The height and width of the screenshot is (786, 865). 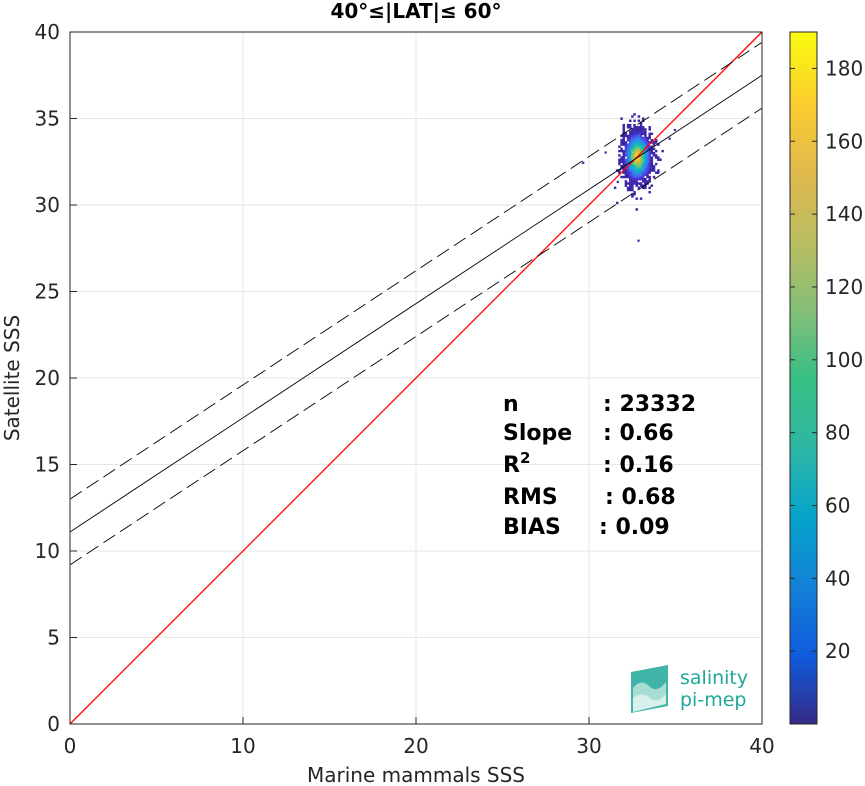 What do you see at coordinates (516, 463) in the screenshot?
I see `stat-label: R2` at bounding box center [516, 463].